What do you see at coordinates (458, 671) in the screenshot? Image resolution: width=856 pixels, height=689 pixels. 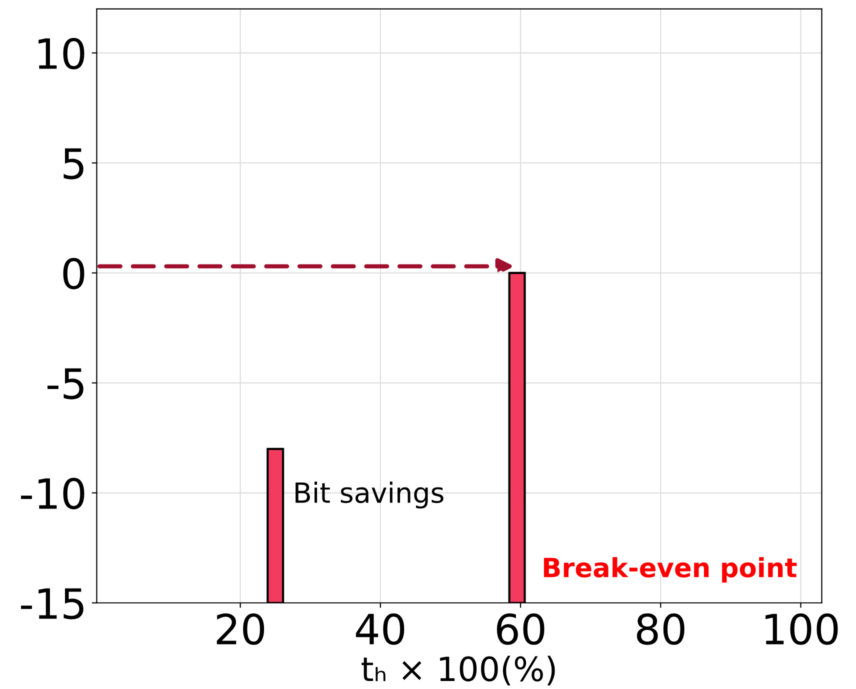 I see `x-axis-title: tₕ × 100(%)` at bounding box center [458, 671].